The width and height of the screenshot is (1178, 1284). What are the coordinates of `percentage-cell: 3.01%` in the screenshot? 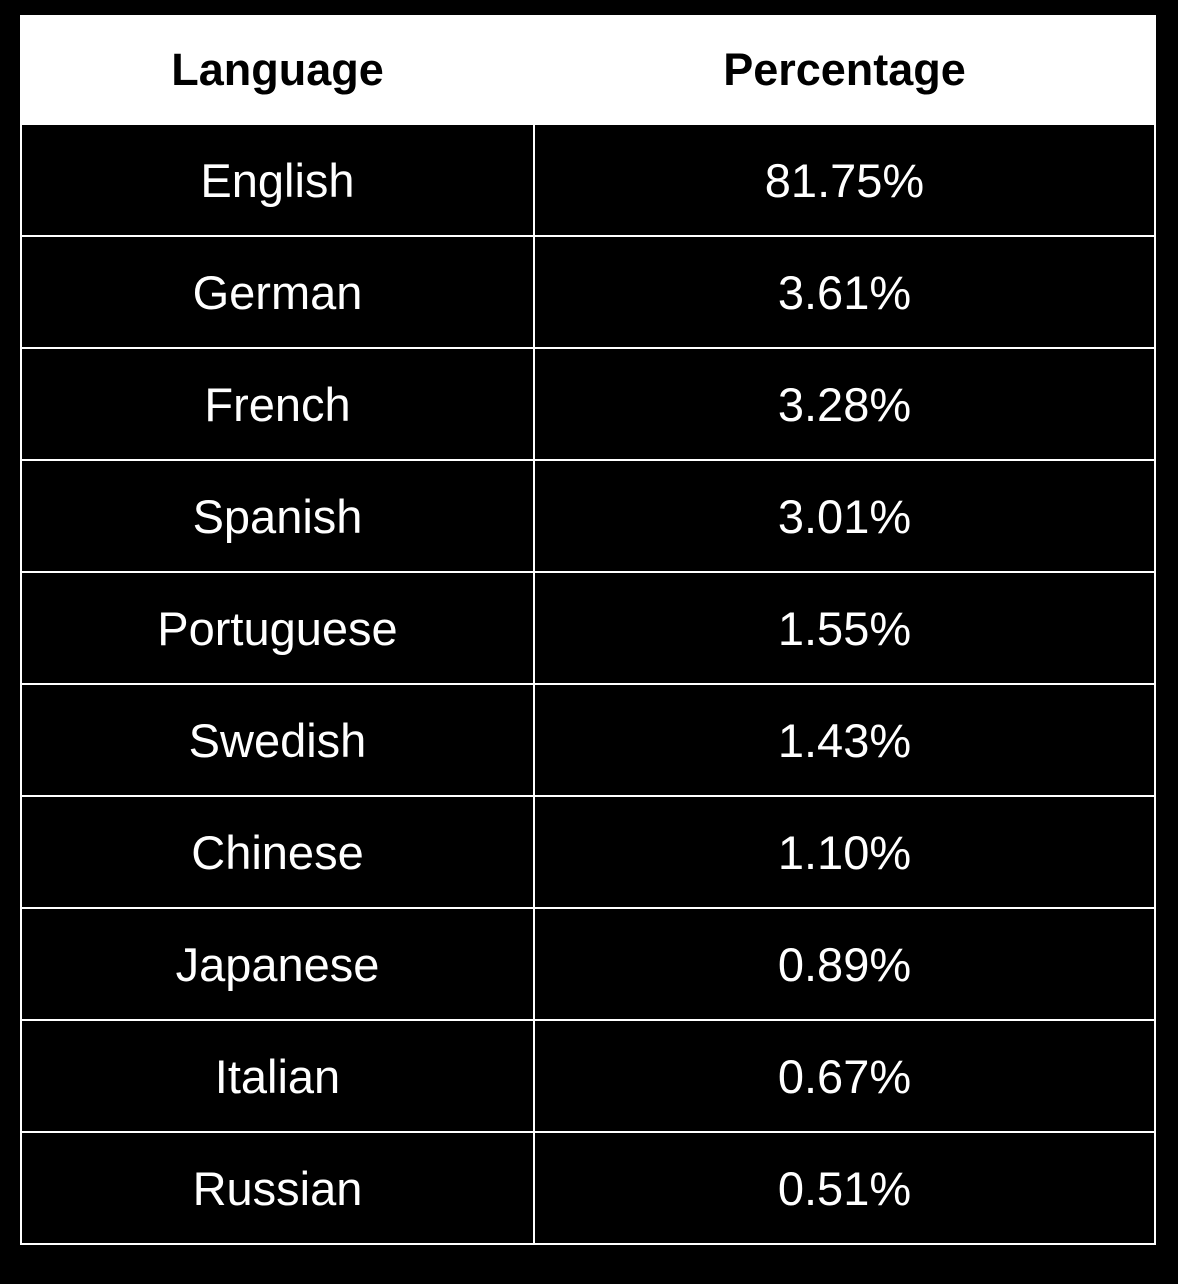 It's located at (844, 516).